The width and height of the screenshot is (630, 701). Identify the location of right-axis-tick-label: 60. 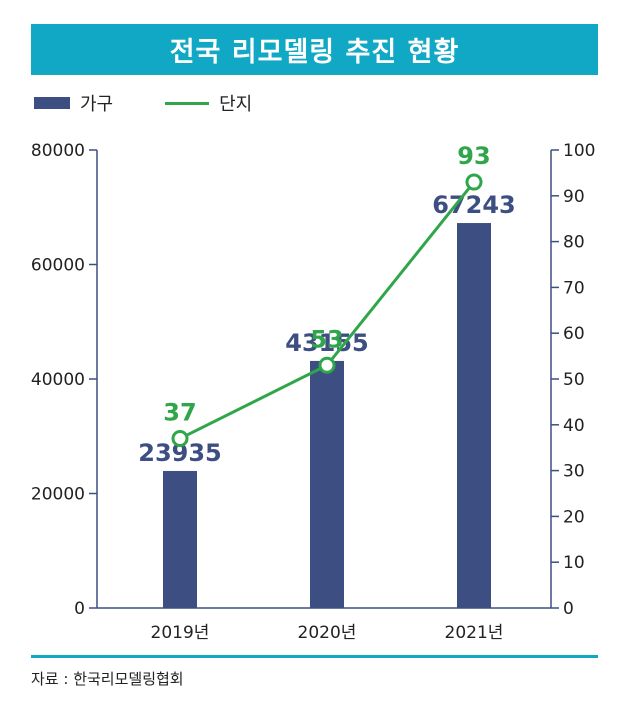
(574, 334).